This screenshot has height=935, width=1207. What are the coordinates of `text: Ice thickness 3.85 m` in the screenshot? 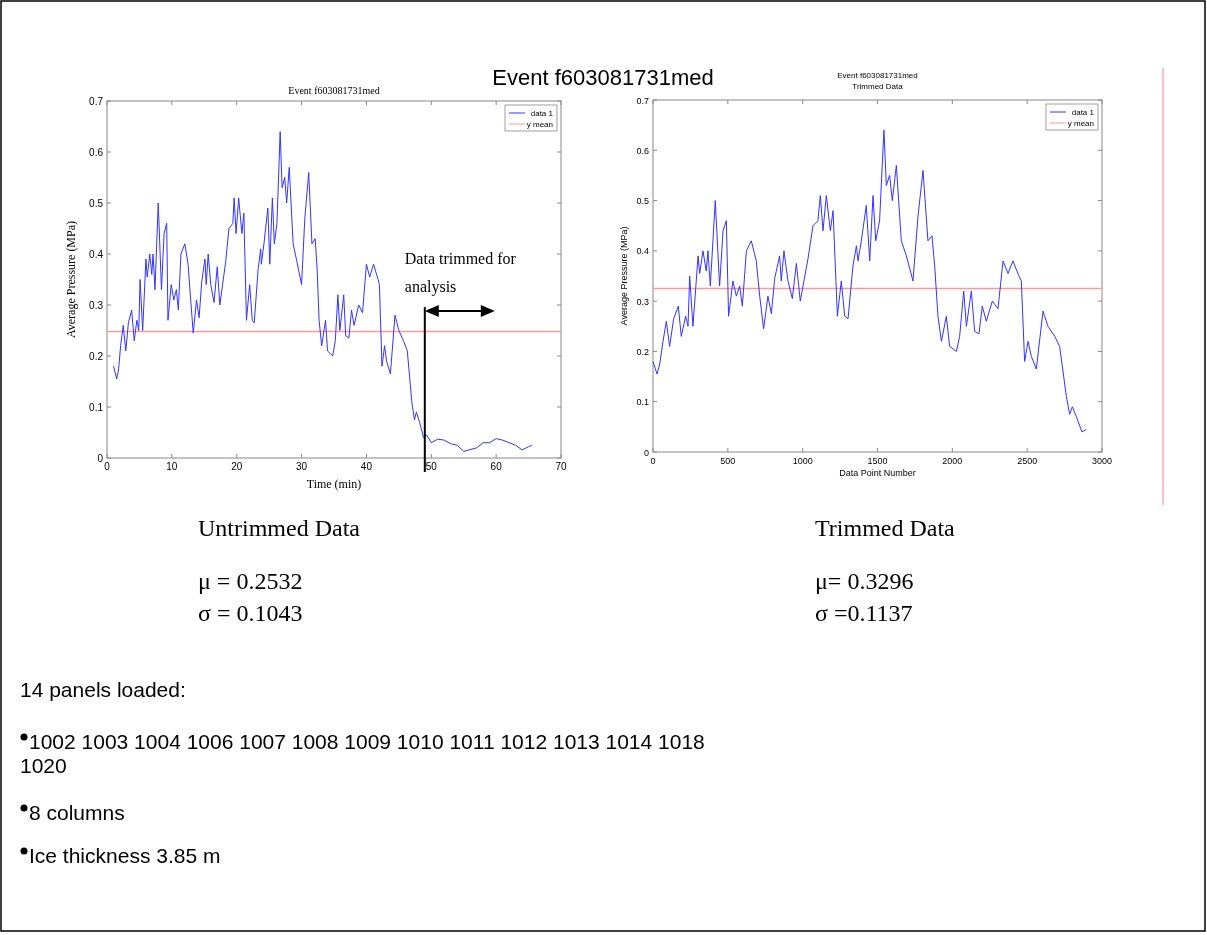 It's located at (125, 855).